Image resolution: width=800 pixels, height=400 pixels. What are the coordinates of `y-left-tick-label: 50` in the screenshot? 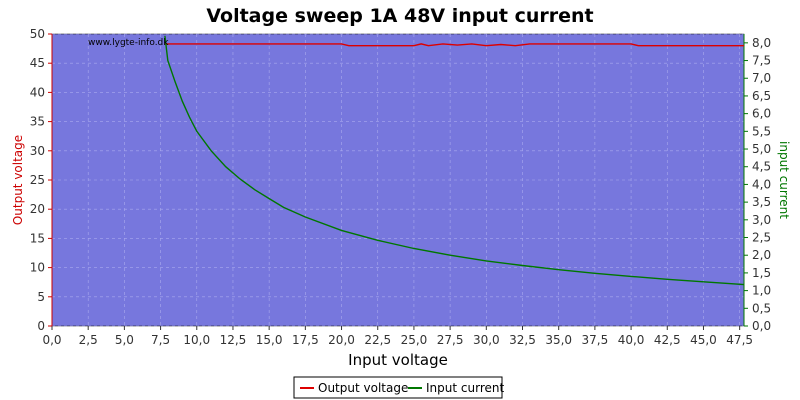 It's located at (37, 34).